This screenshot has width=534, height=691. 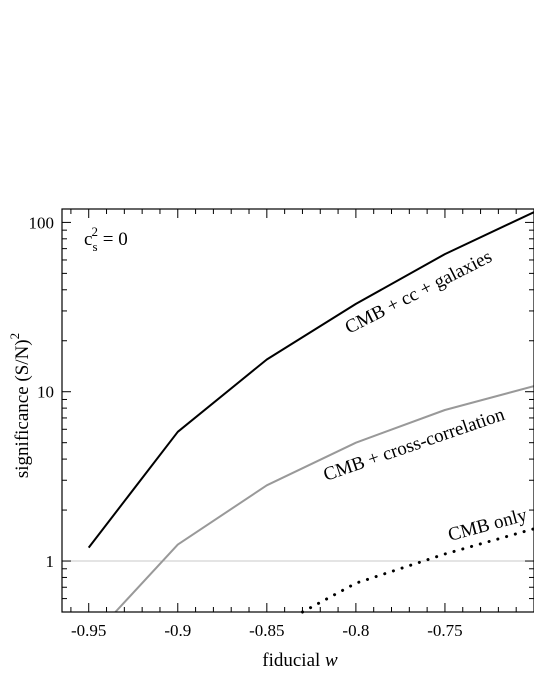 I want to click on x-tick-label: -0.8, so click(x=355, y=630).